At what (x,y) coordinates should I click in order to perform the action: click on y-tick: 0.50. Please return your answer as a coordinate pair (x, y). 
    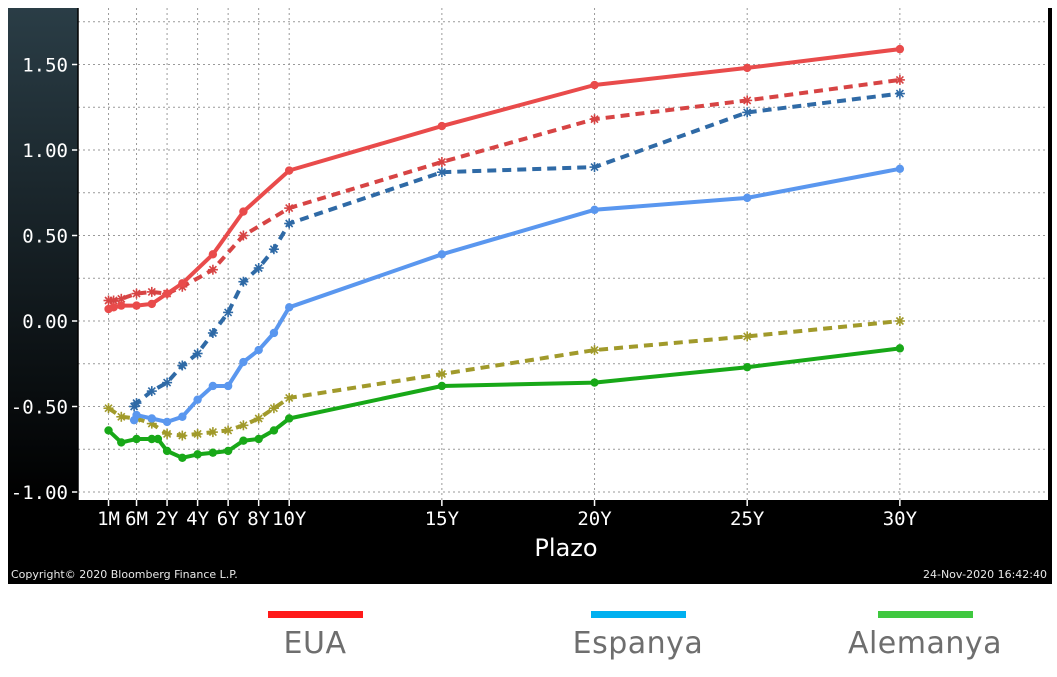
    Looking at the image, I should click on (50, 237).